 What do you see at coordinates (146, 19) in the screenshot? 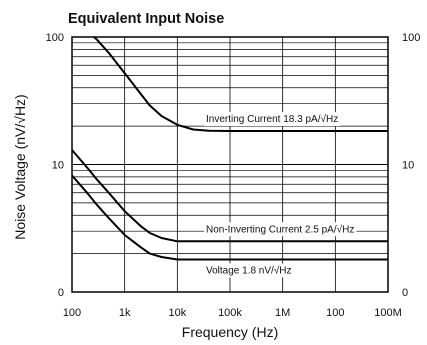
I see `chart-title: Equivalent Input Noise` at bounding box center [146, 19].